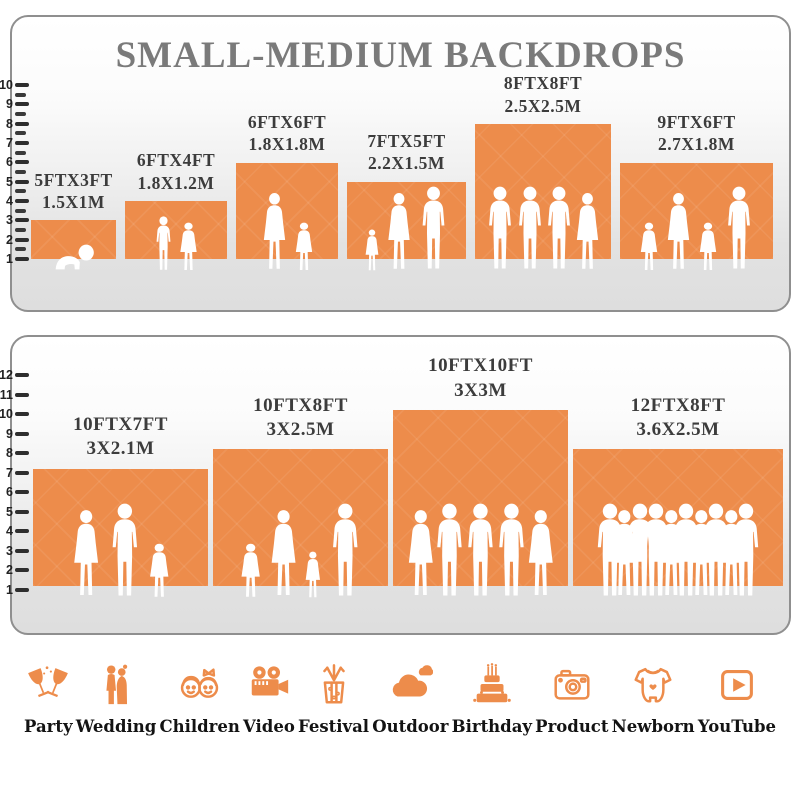 The width and height of the screenshot is (800, 800). I want to click on backdrop-size-label: 10FTX8FT 3X2.5M, so click(300, 418).